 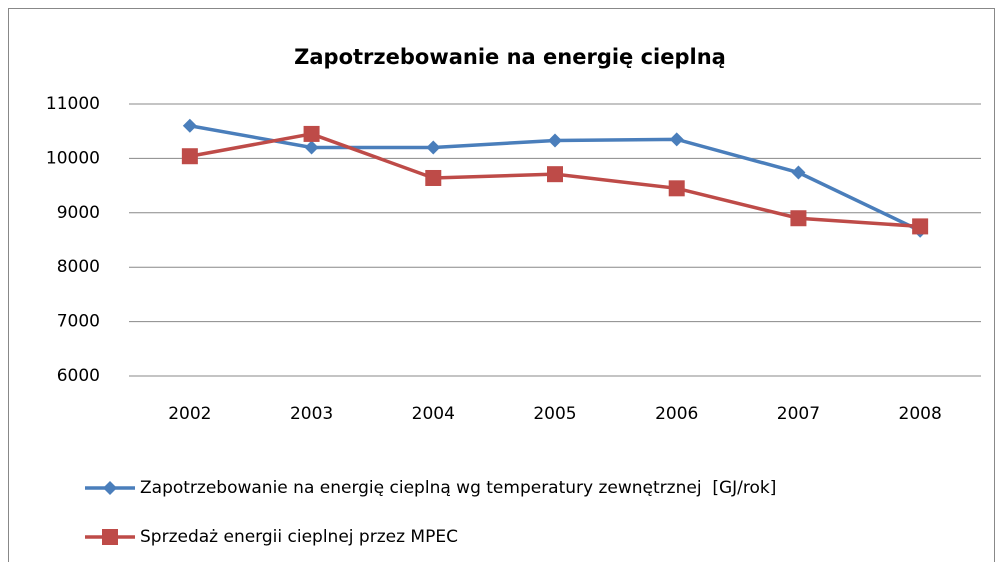 What do you see at coordinates (78, 376) in the screenshot?
I see `y-tick-label: 6000` at bounding box center [78, 376].